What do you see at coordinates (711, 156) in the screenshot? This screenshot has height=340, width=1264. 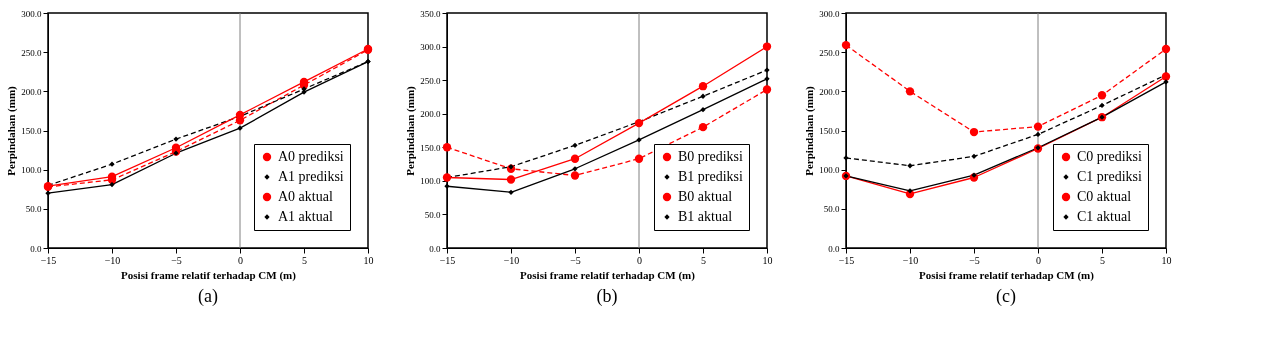 I see `legend-label: B0 prediksi` at bounding box center [711, 156].